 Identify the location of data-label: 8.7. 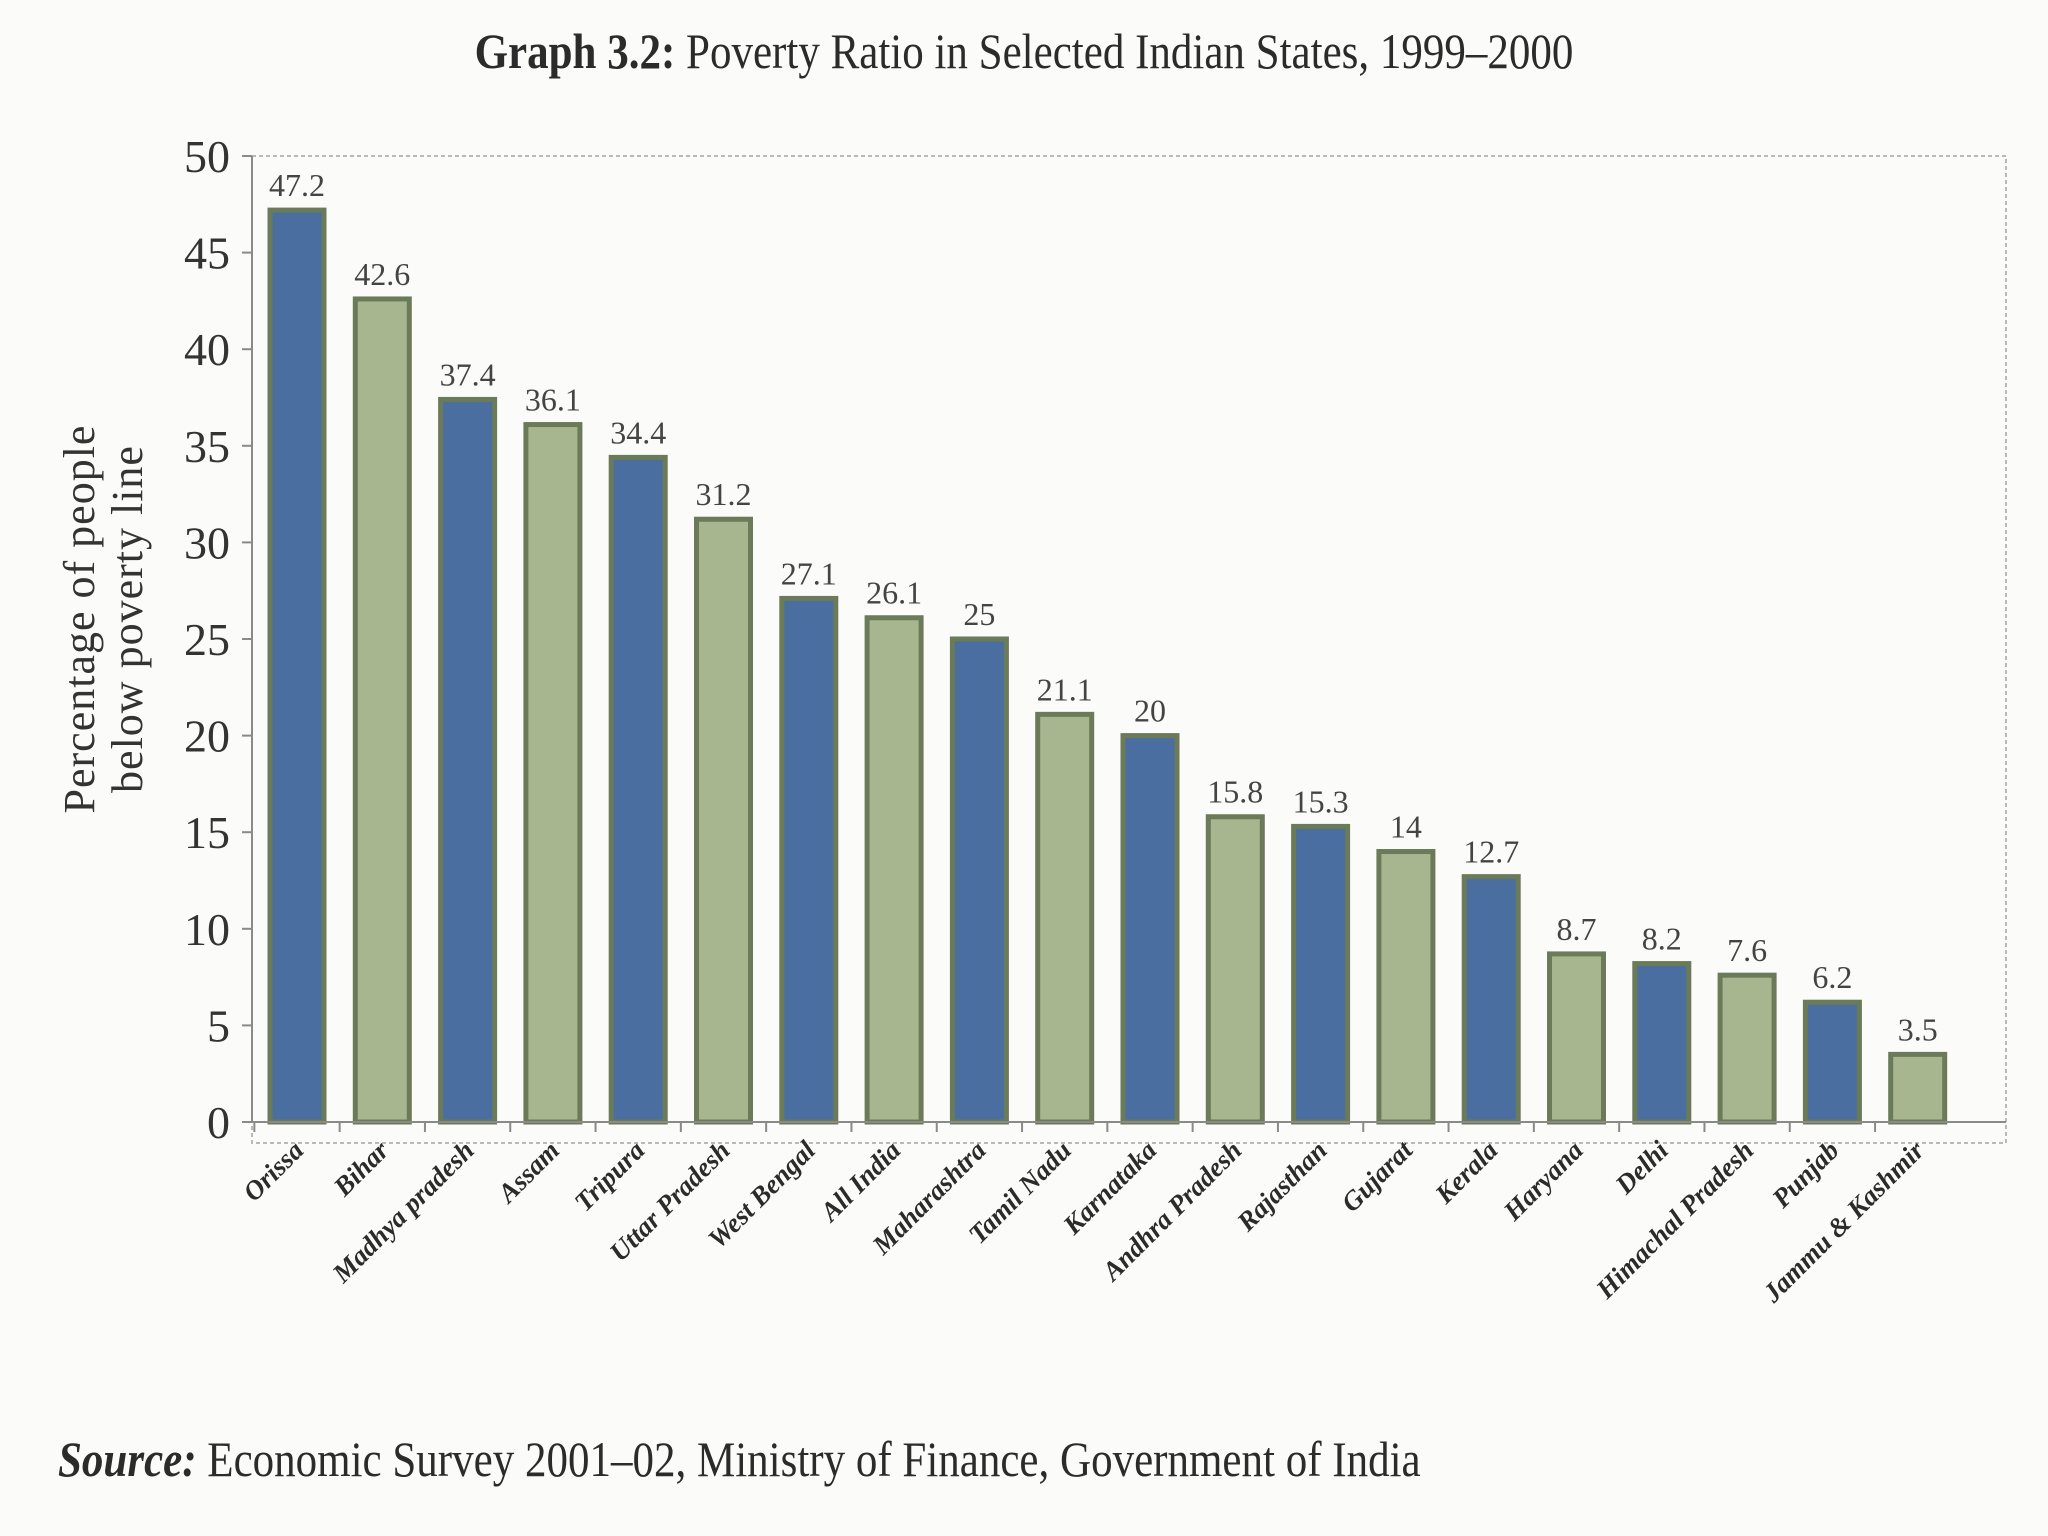
(1577, 929).